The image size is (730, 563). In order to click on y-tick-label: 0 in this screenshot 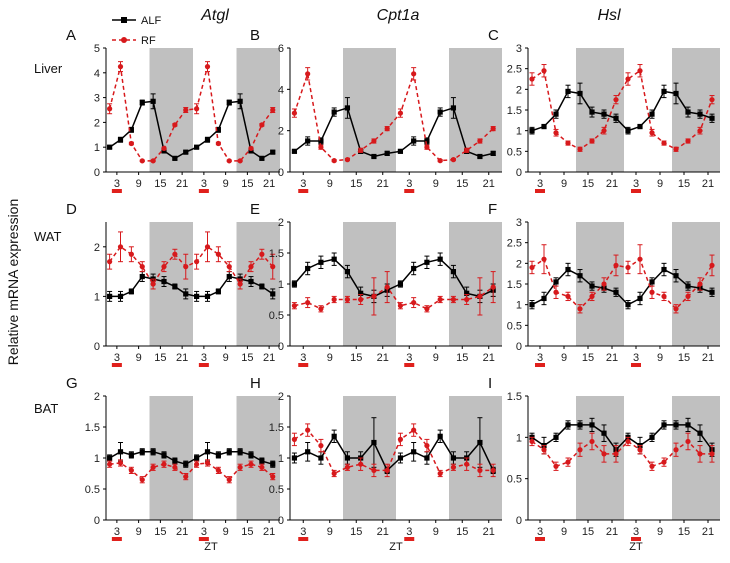, I will do `click(281, 521)`.